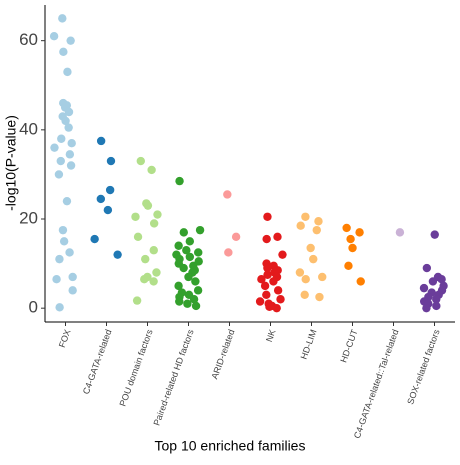 The image size is (460, 465). Describe the element at coordinates (376, 384) in the screenshot. I see `x-tick-label: C4-GATA-related::Tal-related` at that location.